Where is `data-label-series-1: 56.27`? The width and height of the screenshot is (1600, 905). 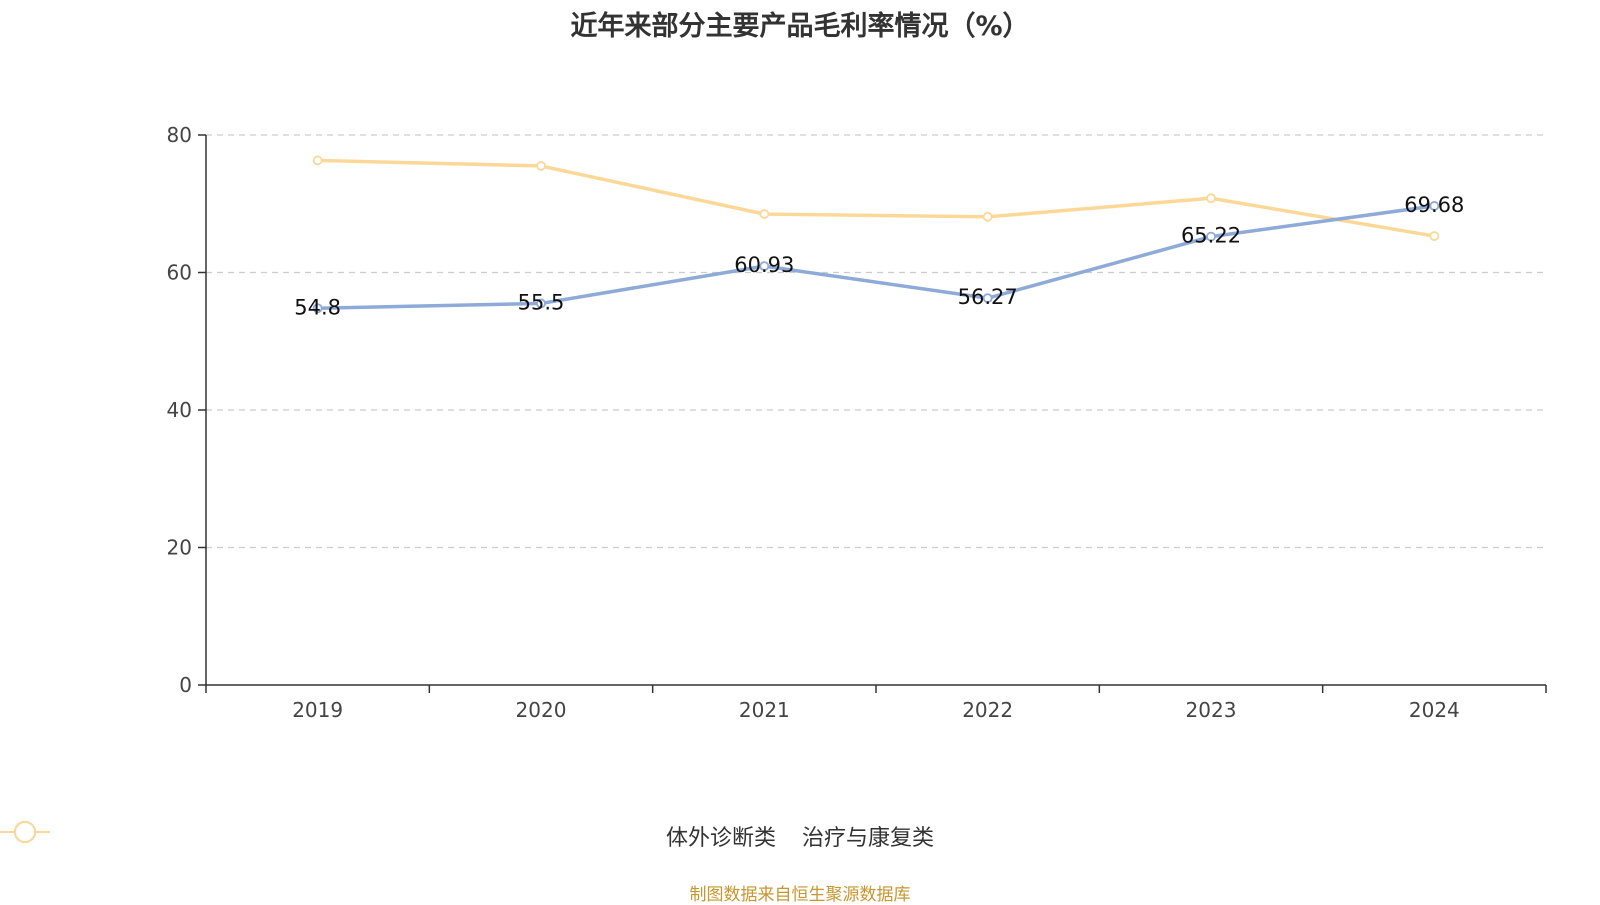 data-label-series-1: 56.27 is located at coordinates (988, 297).